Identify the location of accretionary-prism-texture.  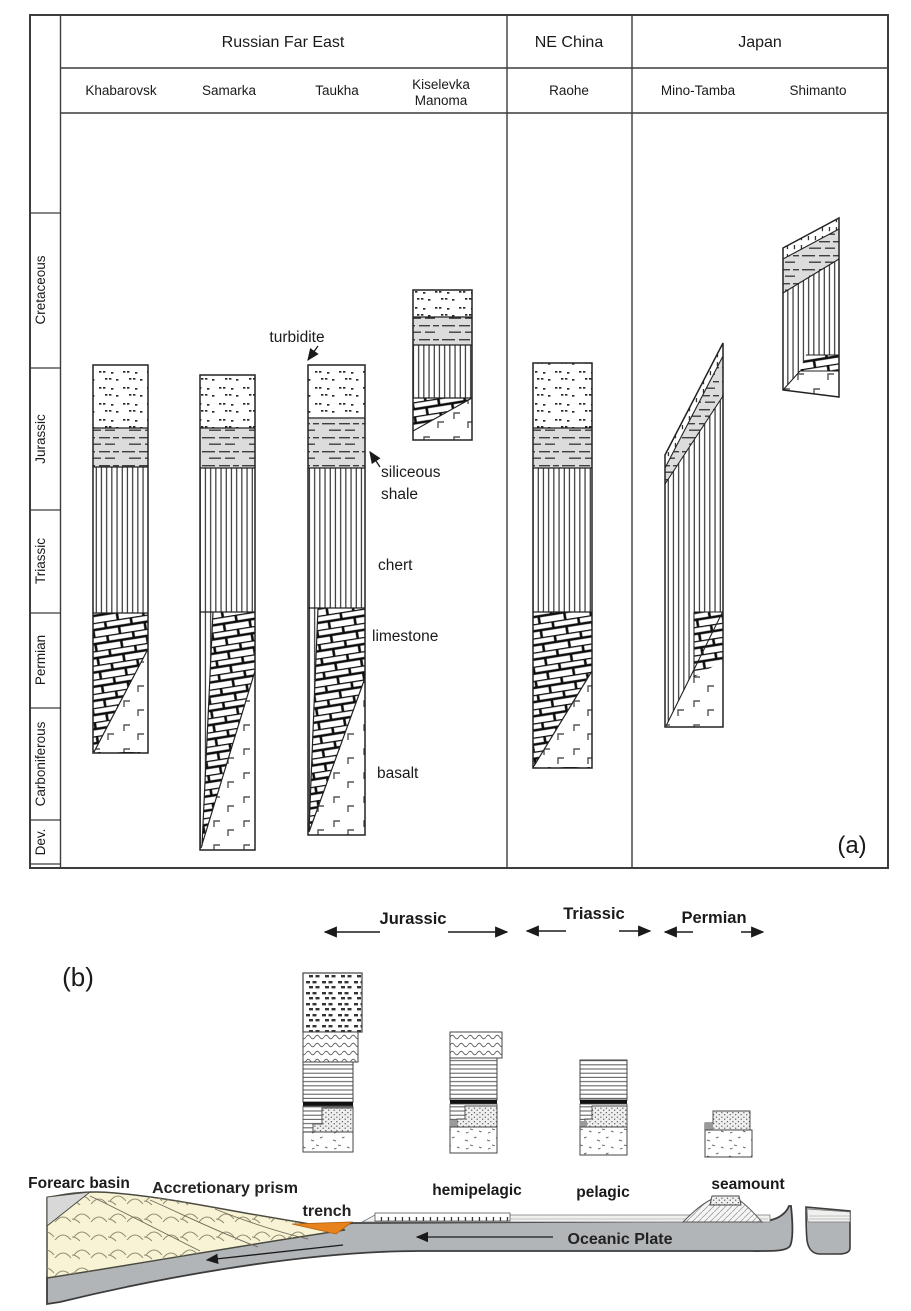
(196, 1235).